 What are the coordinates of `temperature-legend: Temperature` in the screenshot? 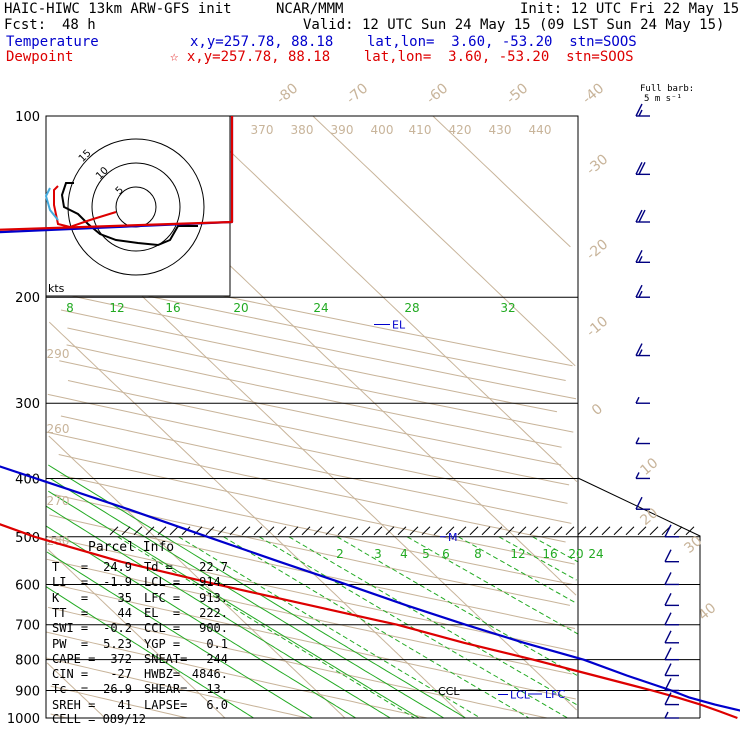 It's located at (52, 42).